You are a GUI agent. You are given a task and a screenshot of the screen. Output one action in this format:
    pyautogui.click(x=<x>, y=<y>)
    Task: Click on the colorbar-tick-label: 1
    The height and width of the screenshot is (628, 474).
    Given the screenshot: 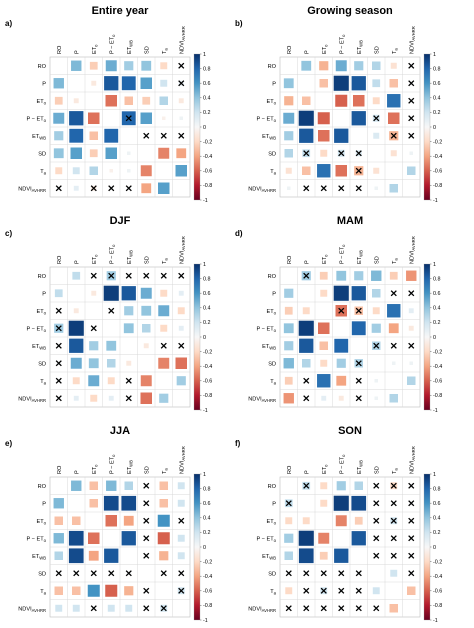 What is the action you would take?
    pyautogui.click(x=204, y=475)
    